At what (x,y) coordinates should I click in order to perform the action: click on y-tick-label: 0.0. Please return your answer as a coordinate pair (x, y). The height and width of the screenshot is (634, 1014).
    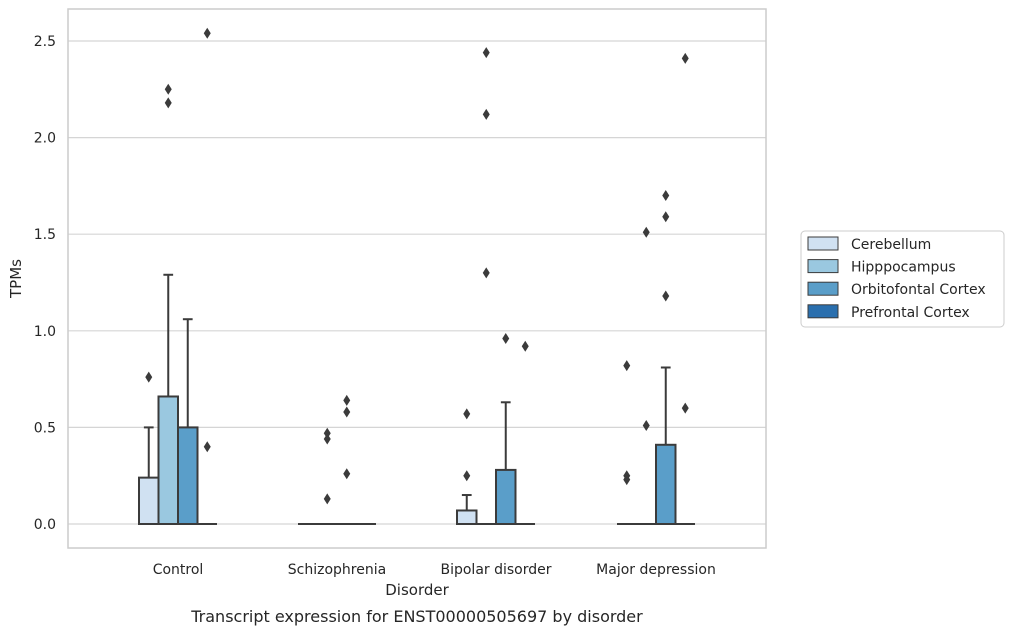
    Looking at the image, I should click on (45, 525).